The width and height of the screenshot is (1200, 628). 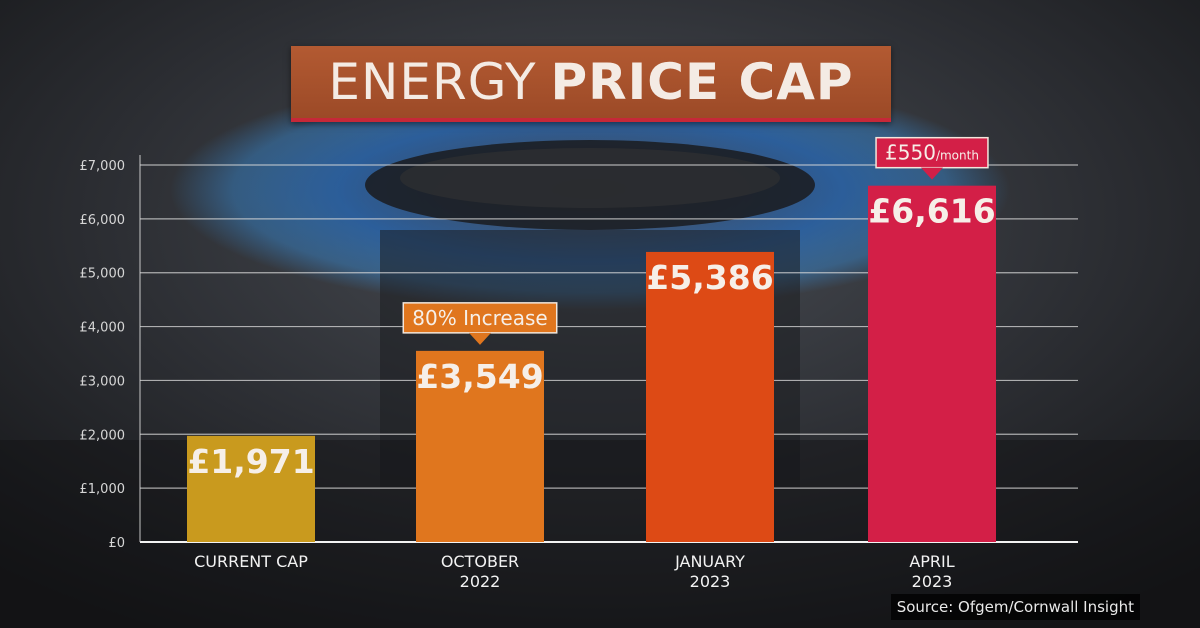 What do you see at coordinates (931, 561) in the screenshot?
I see `x-tick-label-line: APRIL` at bounding box center [931, 561].